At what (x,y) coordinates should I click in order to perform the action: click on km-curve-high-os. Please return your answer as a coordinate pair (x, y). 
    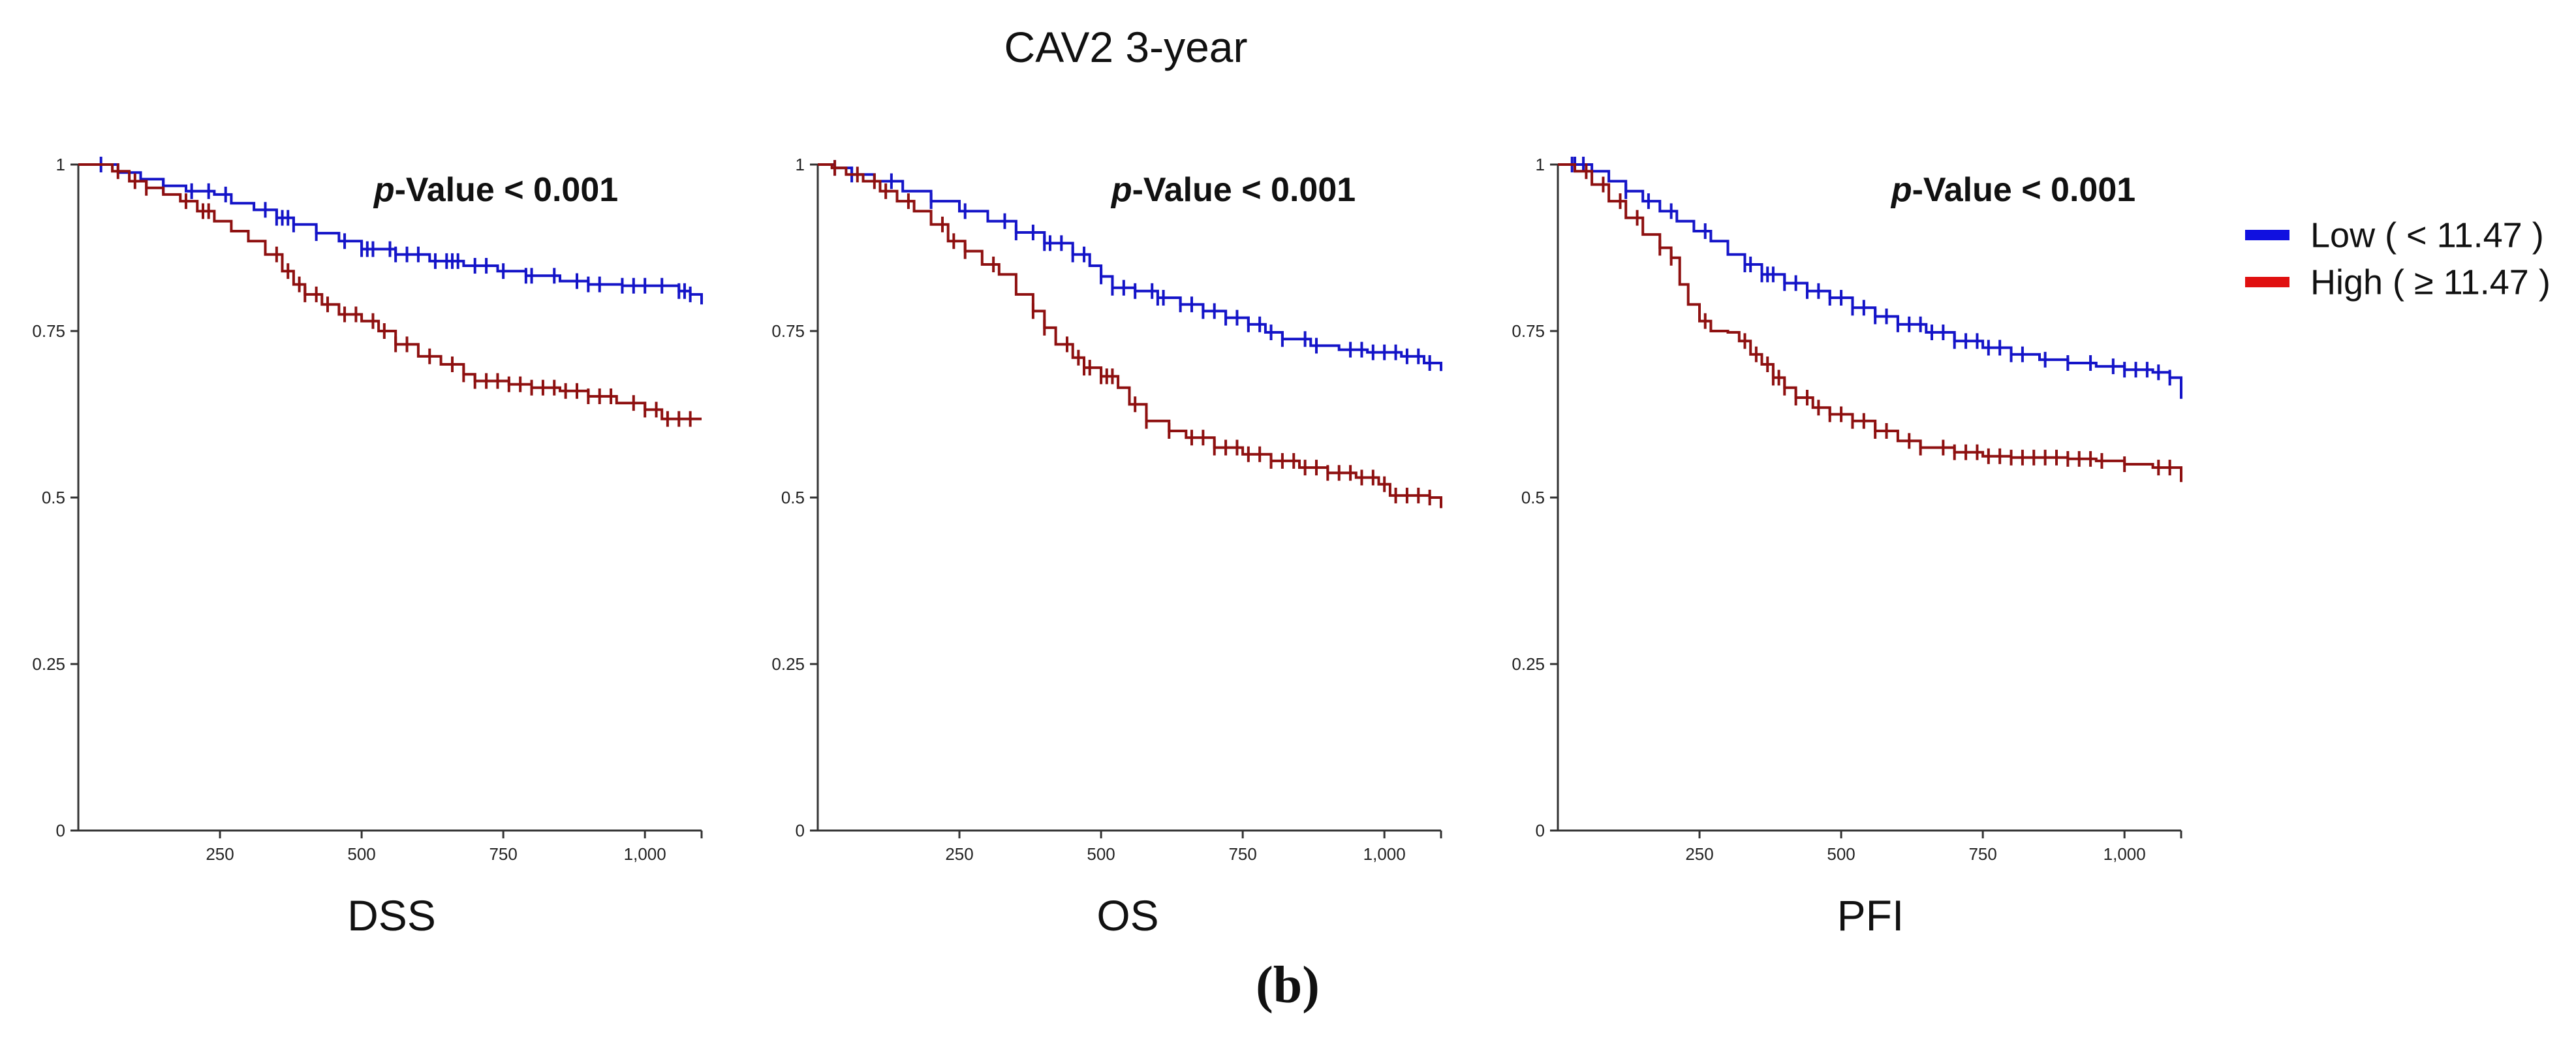
    Looking at the image, I should click on (1130, 336).